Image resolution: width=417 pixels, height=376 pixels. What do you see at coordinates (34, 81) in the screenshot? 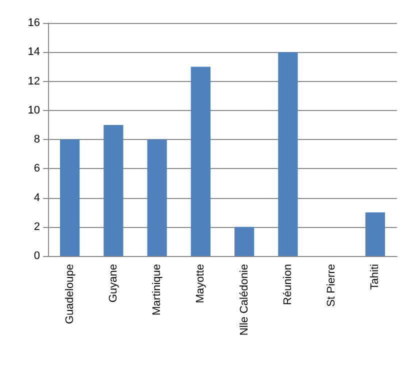
I see `y-tick-label: 12` at bounding box center [34, 81].